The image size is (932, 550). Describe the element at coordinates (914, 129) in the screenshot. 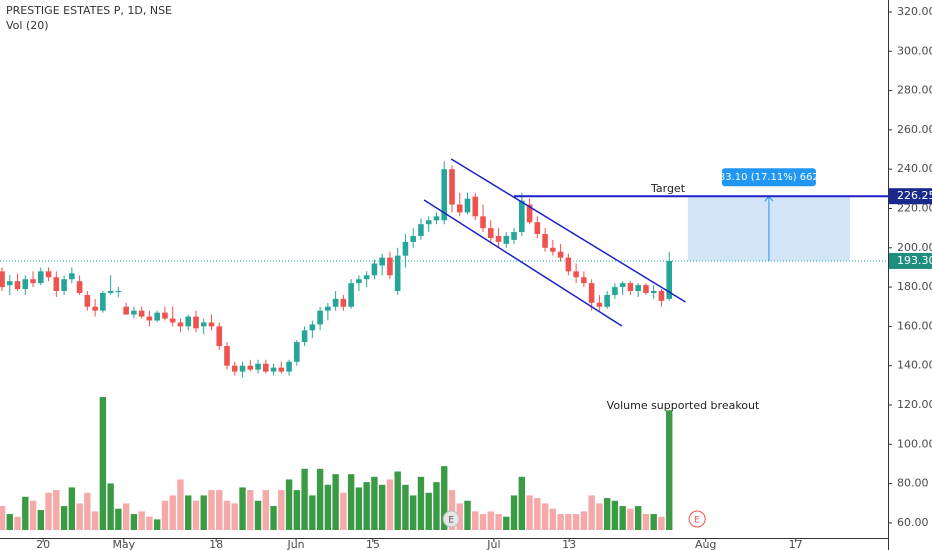

I see `y-tick-label: 260.00` at that location.